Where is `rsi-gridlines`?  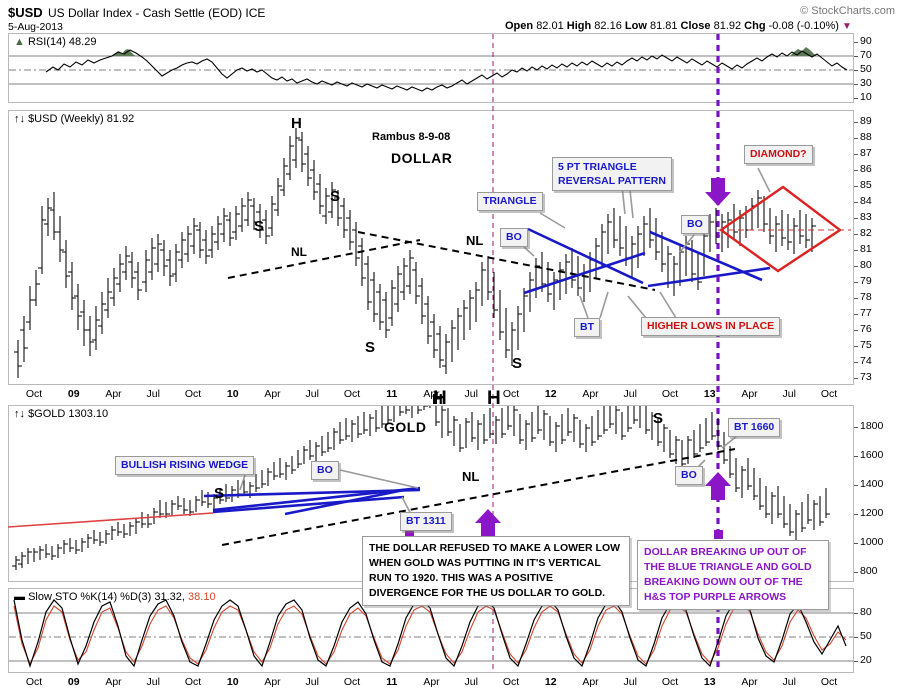 rsi-gridlines is located at coordinates (431, 70).